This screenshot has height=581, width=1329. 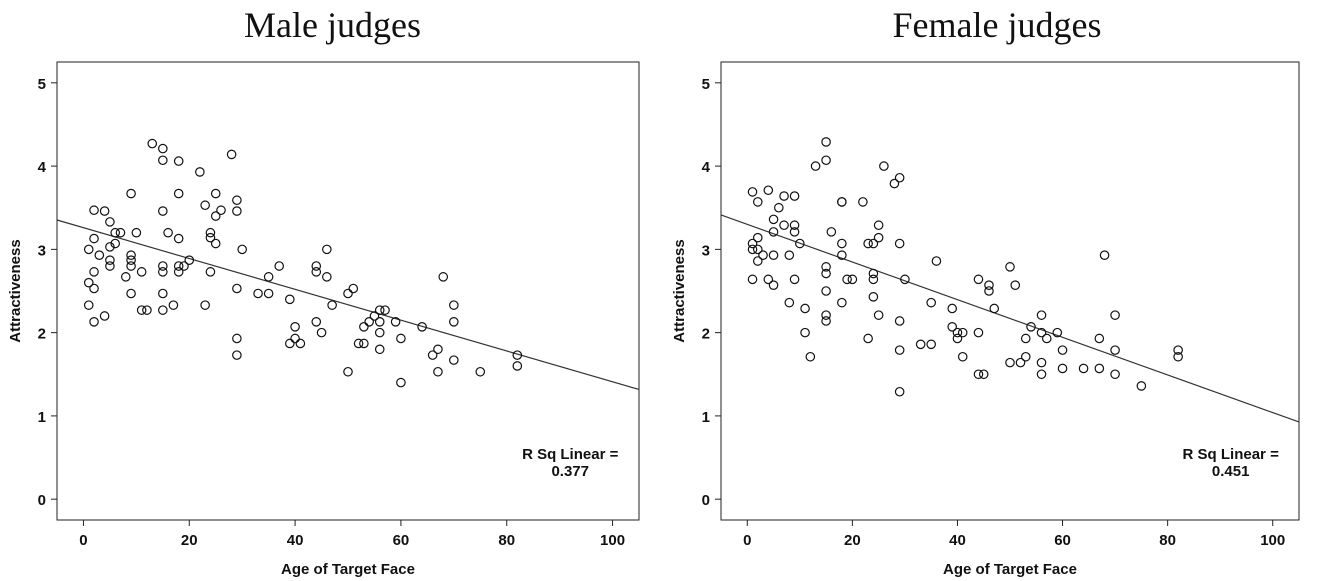 I want to click on y-axis-label: Attractiveness, so click(x=15, y=290).